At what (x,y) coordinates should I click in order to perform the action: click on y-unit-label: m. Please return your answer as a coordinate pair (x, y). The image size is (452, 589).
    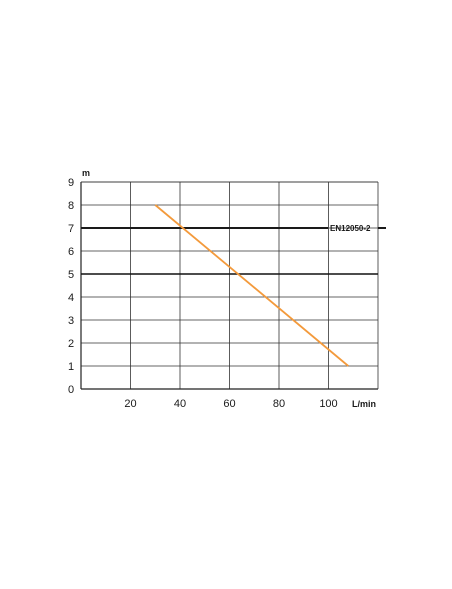
    Looking at the image, I should click on (86, 173).